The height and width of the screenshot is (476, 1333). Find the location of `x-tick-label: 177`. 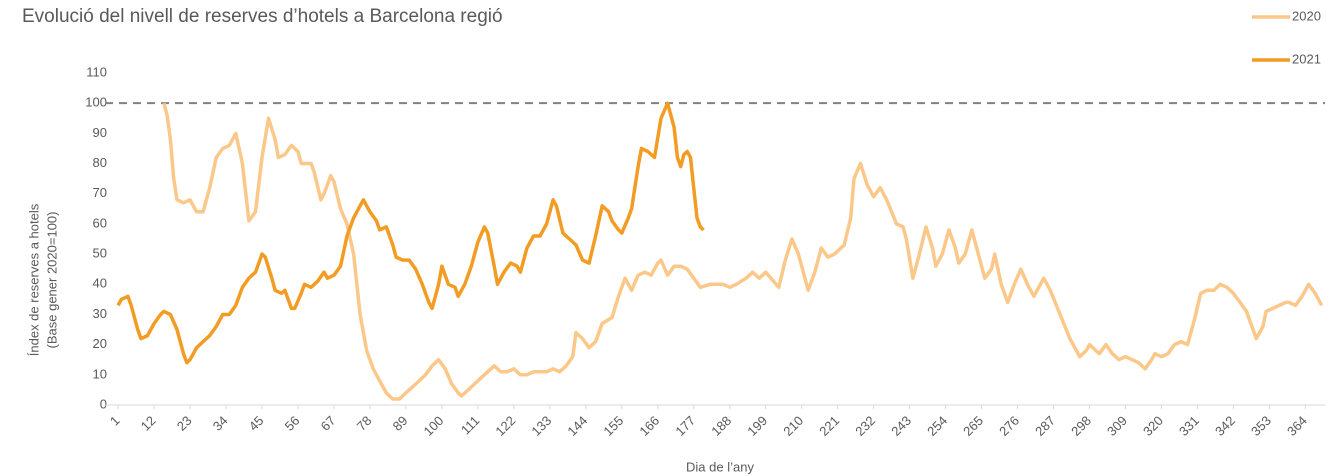

x-tick-label: 177 is located at coordinates (685, 426).